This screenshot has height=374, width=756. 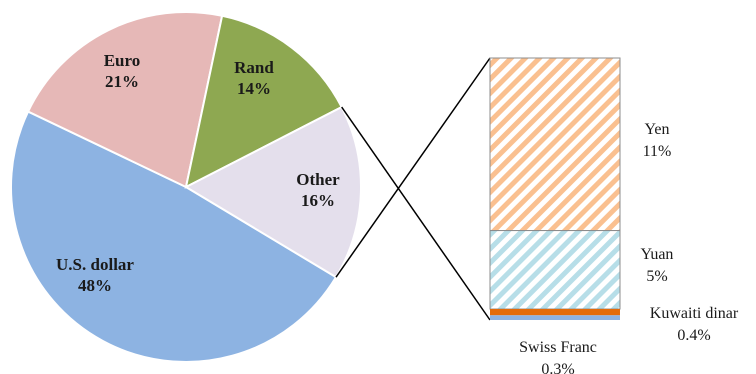 What do you see at coordinates (95, 264) in the screenshot?
I see `pie-label-u-s-dollar: U.S. dollar` at bounding box center [95, 264].